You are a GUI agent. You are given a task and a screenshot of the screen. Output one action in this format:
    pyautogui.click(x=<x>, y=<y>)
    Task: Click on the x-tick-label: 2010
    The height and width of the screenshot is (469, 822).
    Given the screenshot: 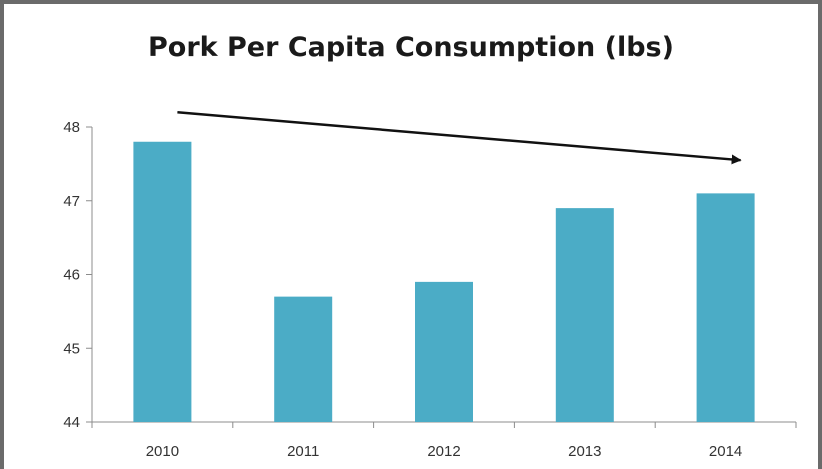 What is the action you would take?
    pyautogui.click(x=162, y=451)
    